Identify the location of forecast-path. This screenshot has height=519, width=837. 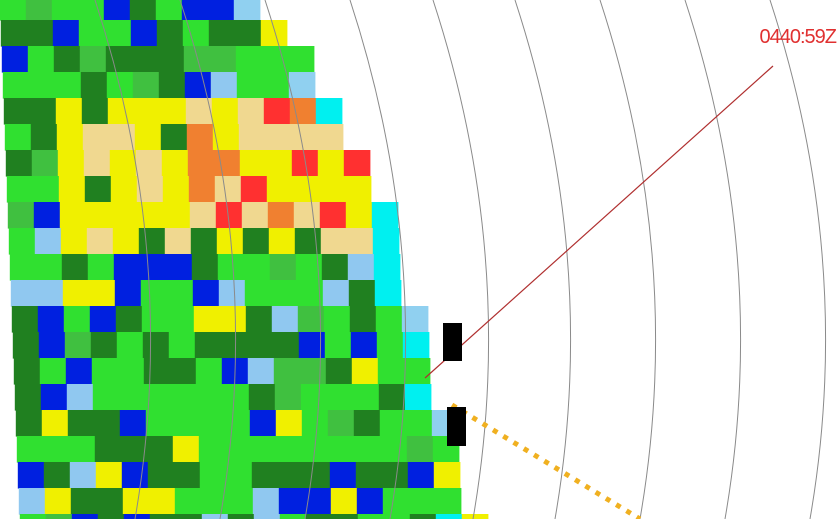
(546, 460).